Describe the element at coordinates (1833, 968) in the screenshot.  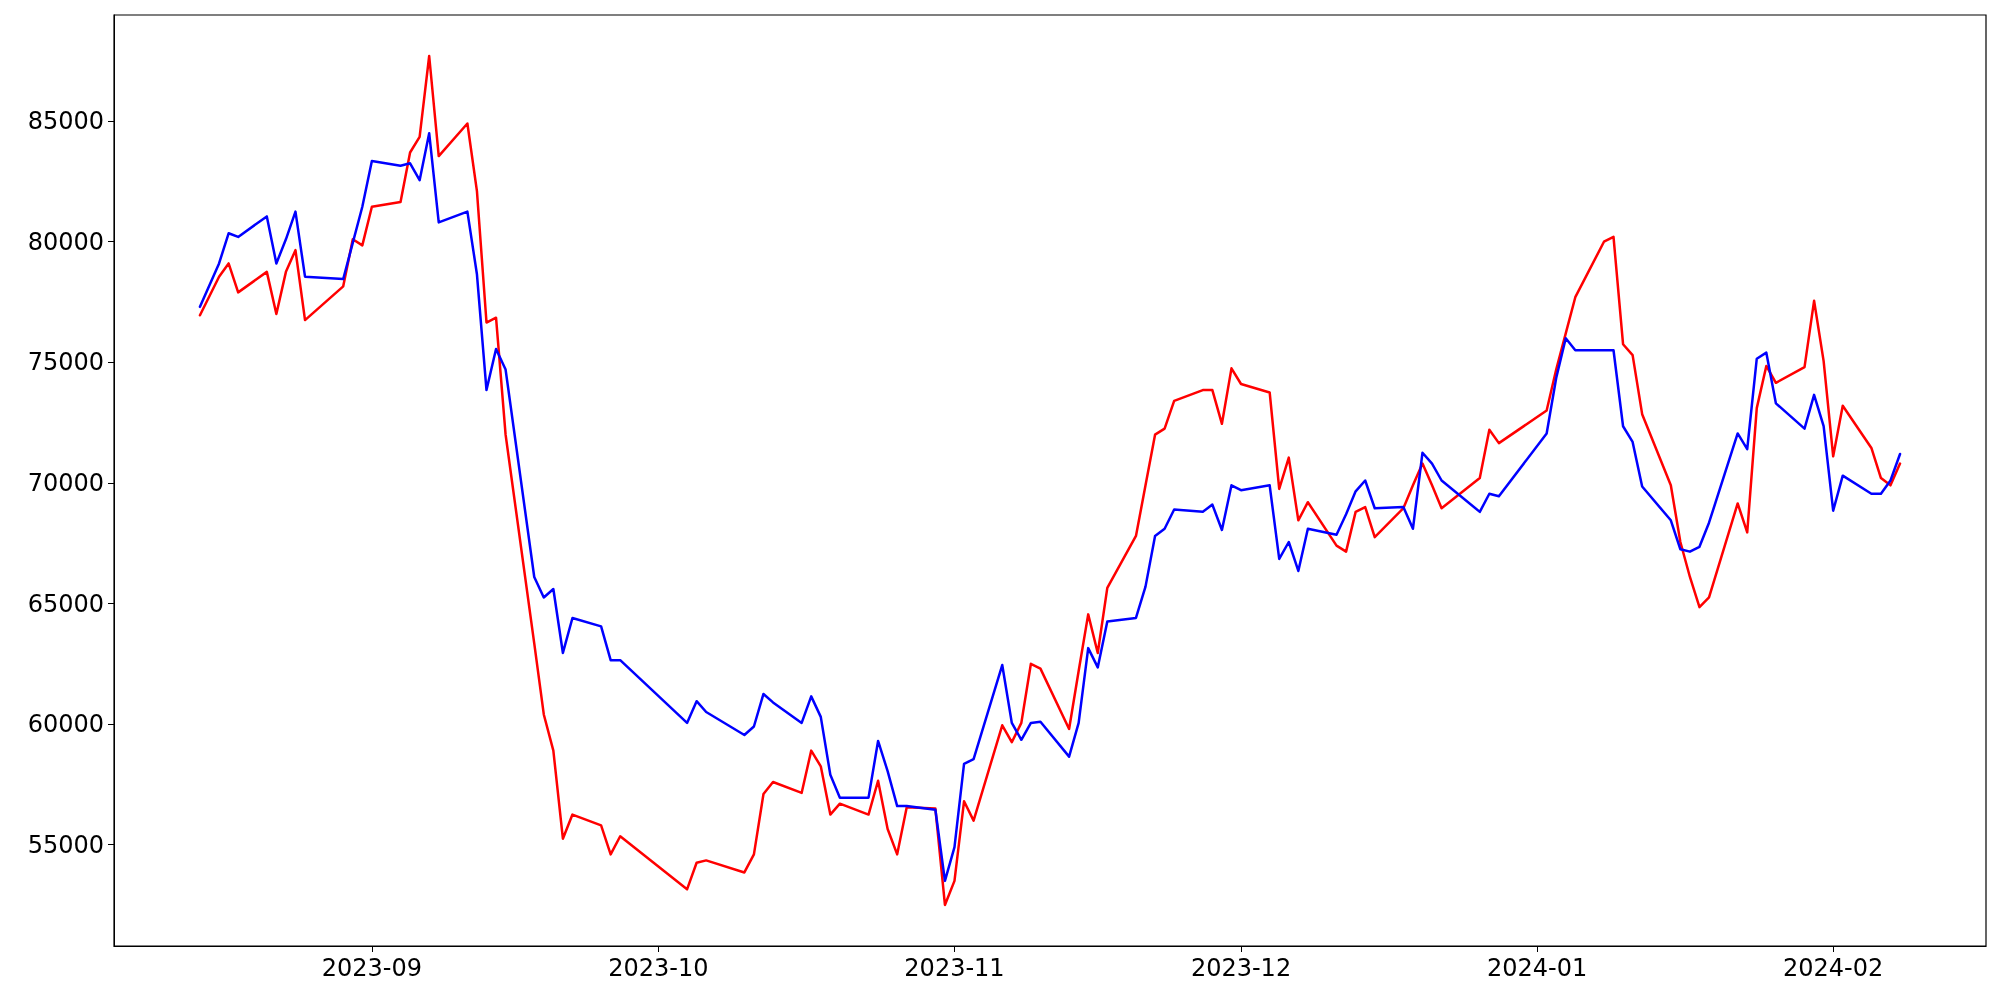
I see `x-tick-label: 2024-02` at that location.